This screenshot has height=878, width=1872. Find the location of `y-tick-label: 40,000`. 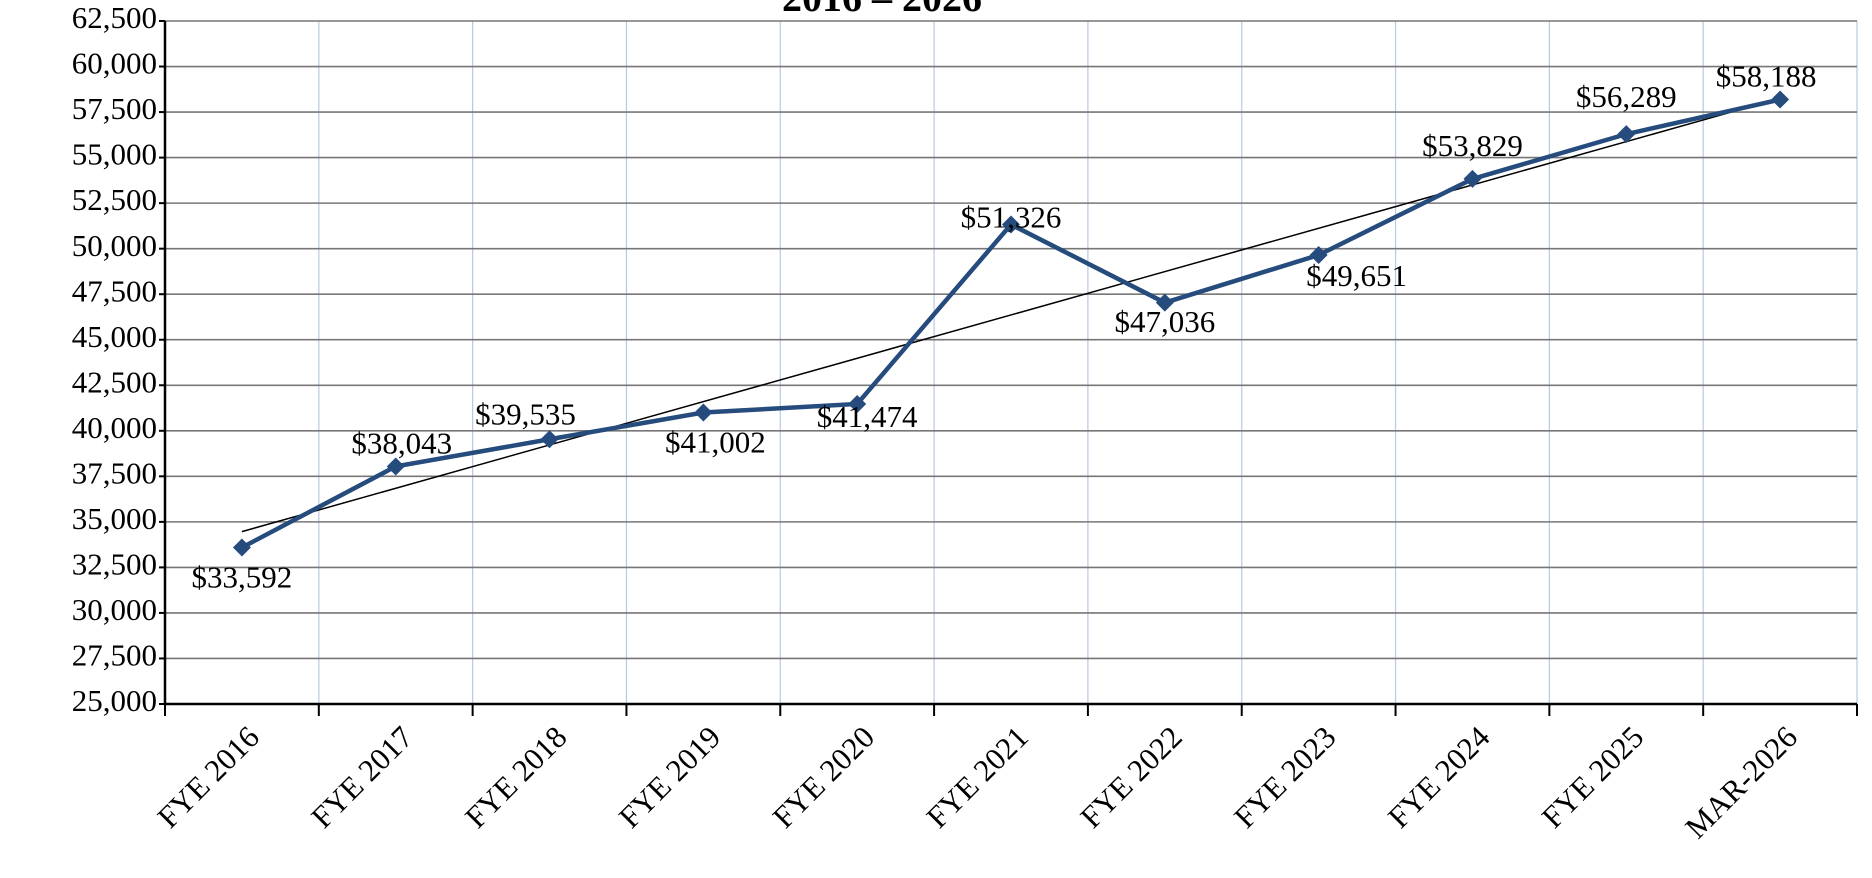

y-tick-label: 40,000 is located at coordinates (114, 427).